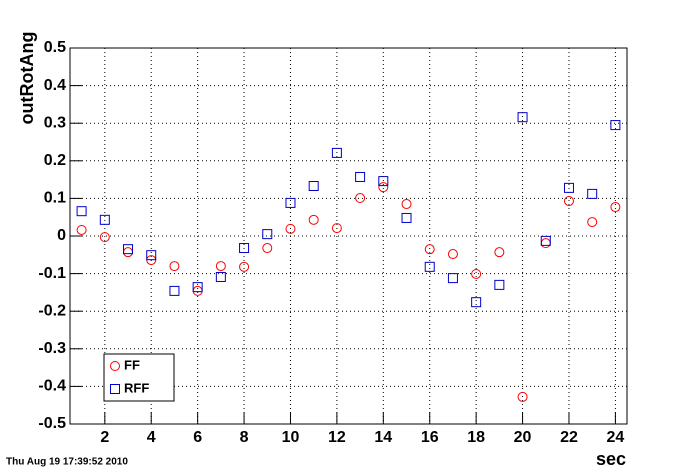 Image resolution: width=696 pixels, height=472 pixels. I want to click on y-tick-label: 0.3, so click(55, 122).